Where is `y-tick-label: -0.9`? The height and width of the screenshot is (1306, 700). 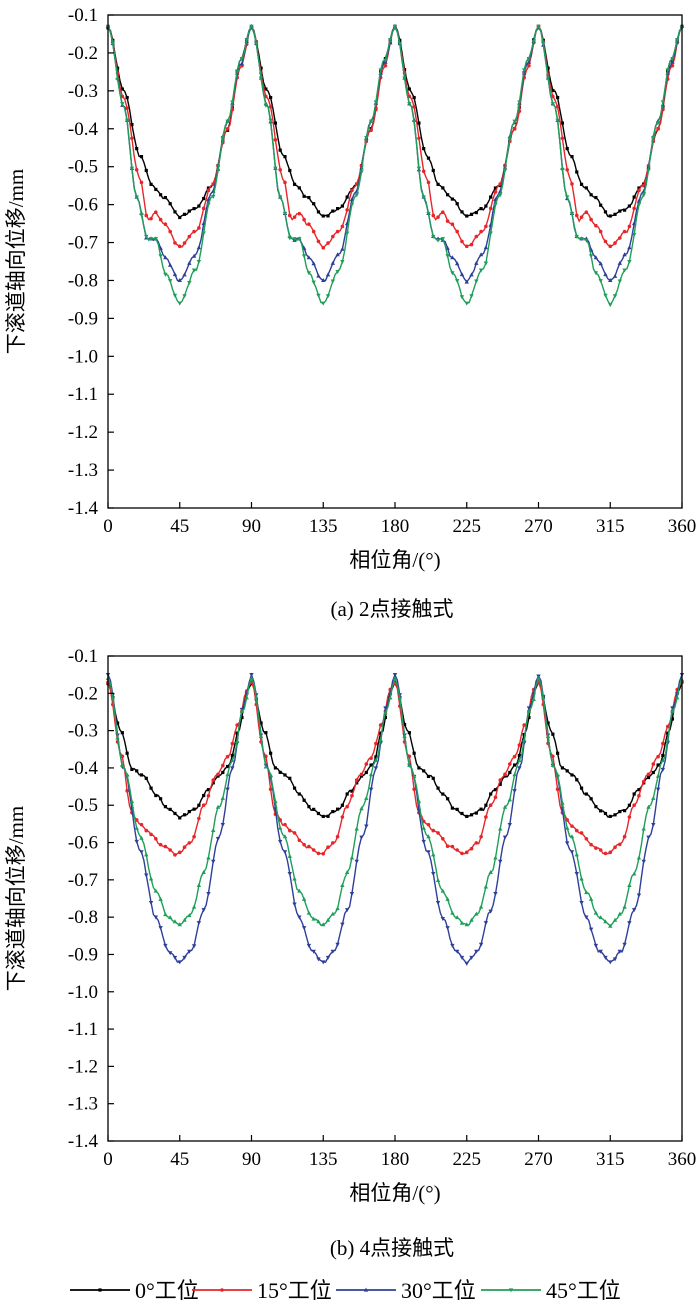
y-tick-label: -0.9 is located at coordinates (83, 318).